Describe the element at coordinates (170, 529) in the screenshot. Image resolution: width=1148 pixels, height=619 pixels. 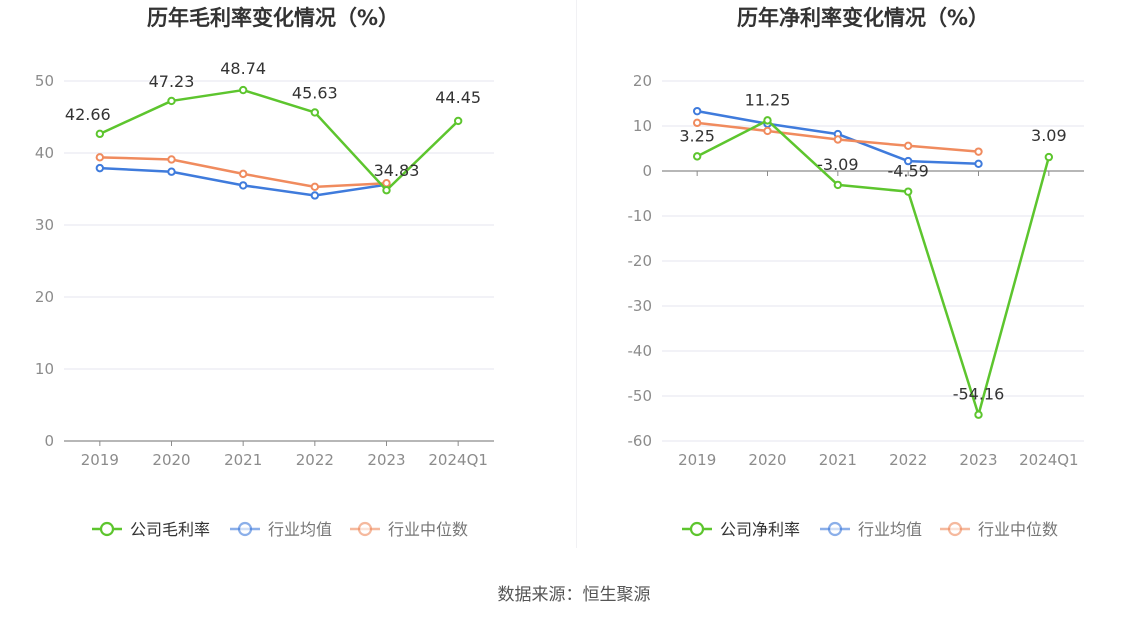
I see `legend-label: 公司毛利率` at that location.